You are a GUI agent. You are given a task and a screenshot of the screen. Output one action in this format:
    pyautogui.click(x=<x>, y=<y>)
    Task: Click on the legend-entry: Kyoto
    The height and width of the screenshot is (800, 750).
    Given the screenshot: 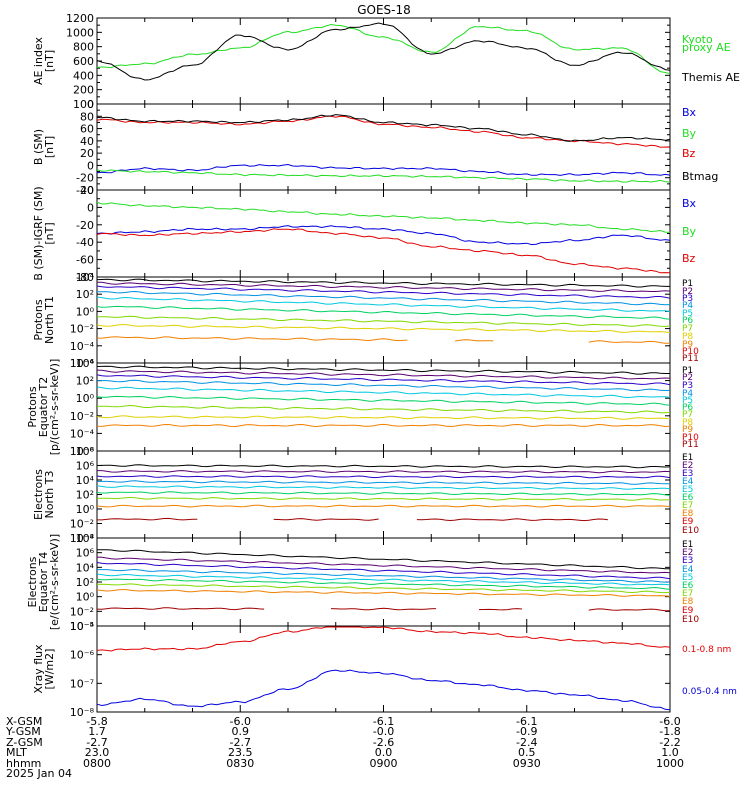 What is the action you would take?
    pyautogui.click(x=697, y=39)
    